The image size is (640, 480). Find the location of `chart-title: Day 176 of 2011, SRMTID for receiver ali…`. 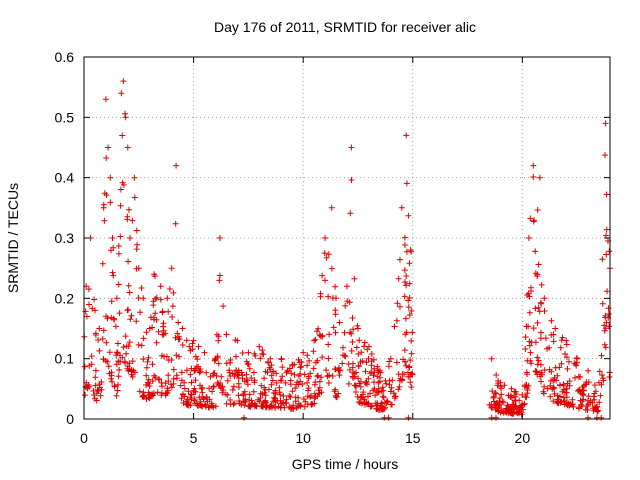

chart-title: Day 176 of 2011, SRMTID for receiver ali… is located at coordinates (345, 27).